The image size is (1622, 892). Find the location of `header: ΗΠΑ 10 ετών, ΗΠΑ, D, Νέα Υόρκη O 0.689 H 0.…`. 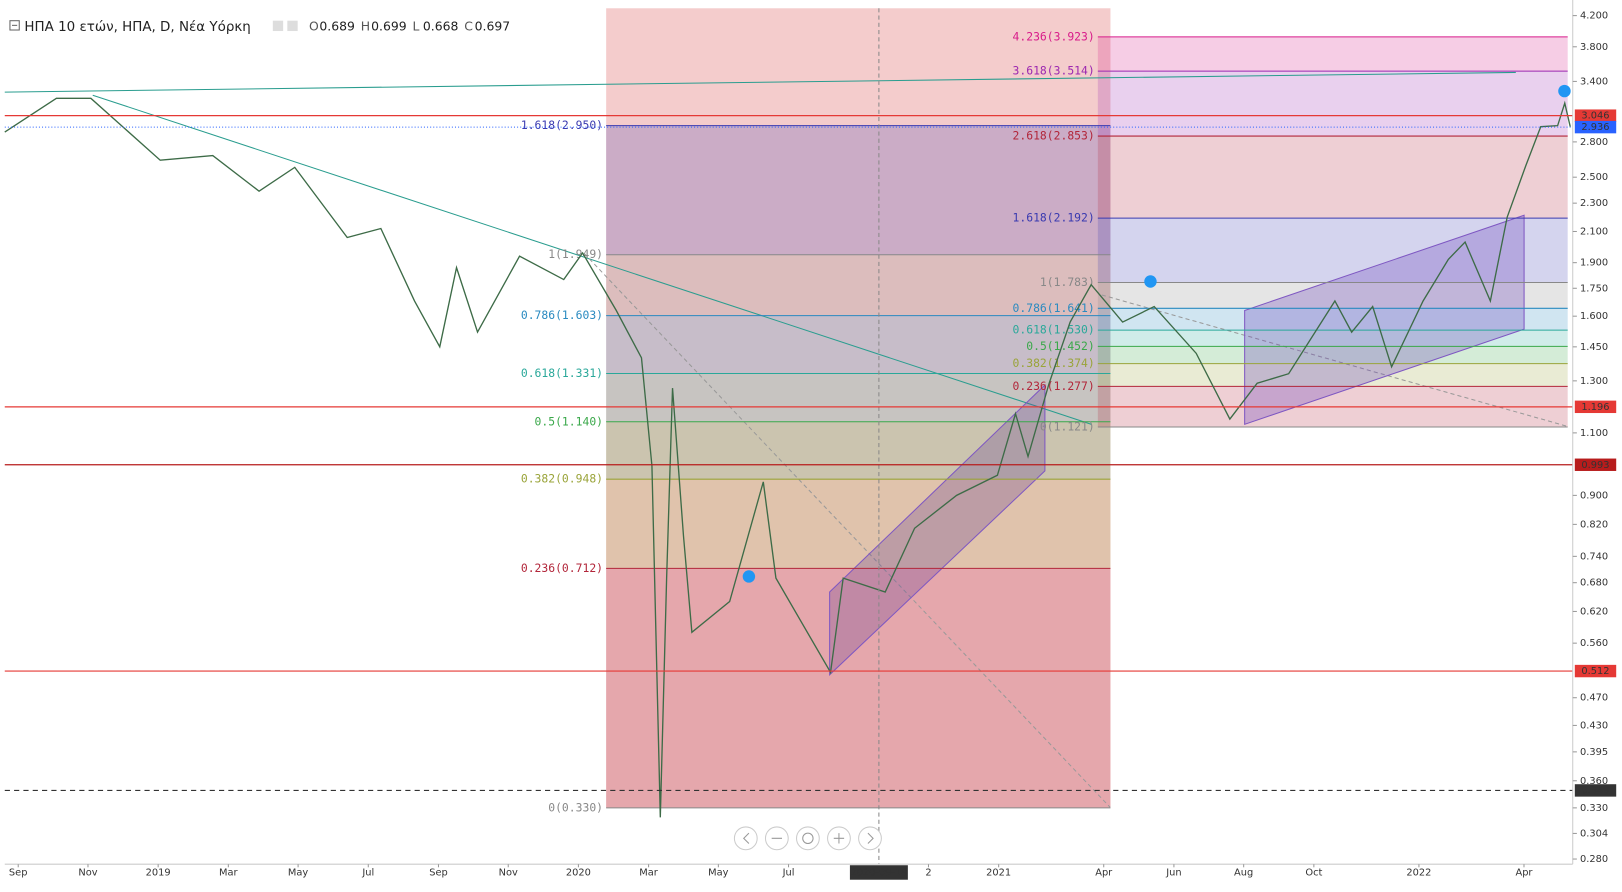

header: ΗΠΑ 10 ετών, ΗΠΑ, D, Νέα Υόρκη O 0.689 H 0.… is located at coordinates (260, 26).